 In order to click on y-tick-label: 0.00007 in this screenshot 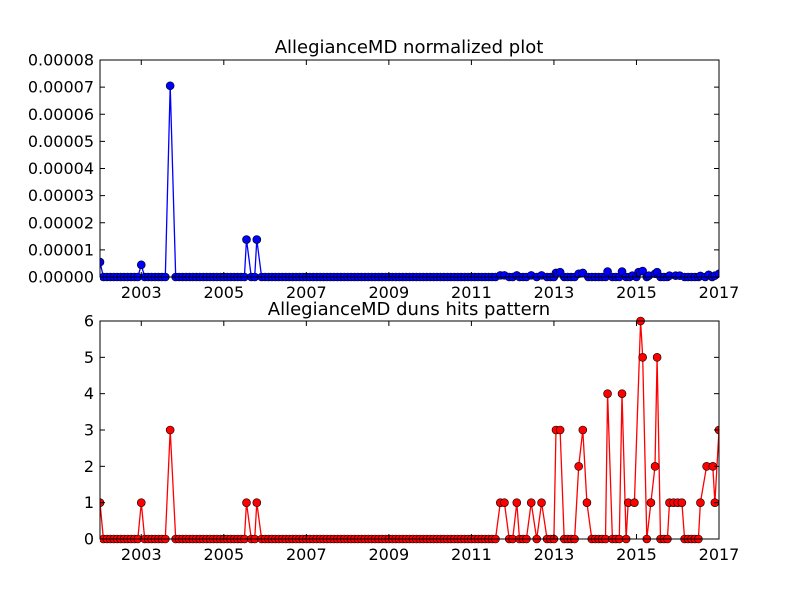, I will do `click(61, 87)`.